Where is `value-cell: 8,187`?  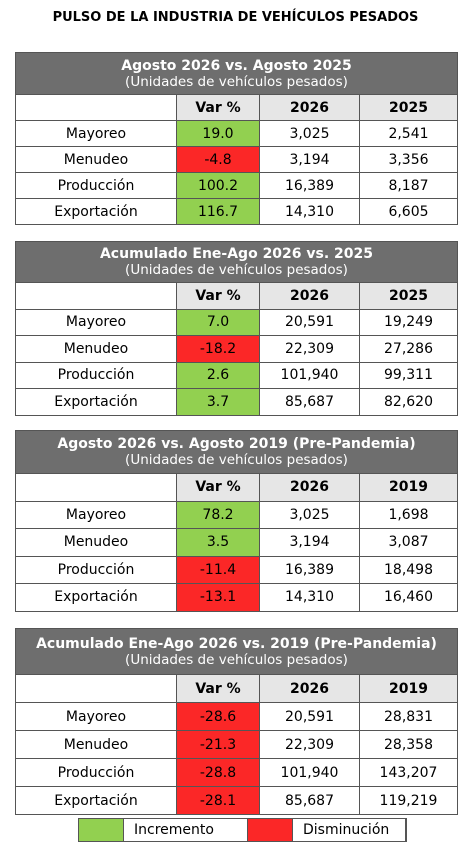 value-cell: 8,187 is located at coordinates (408, 185).